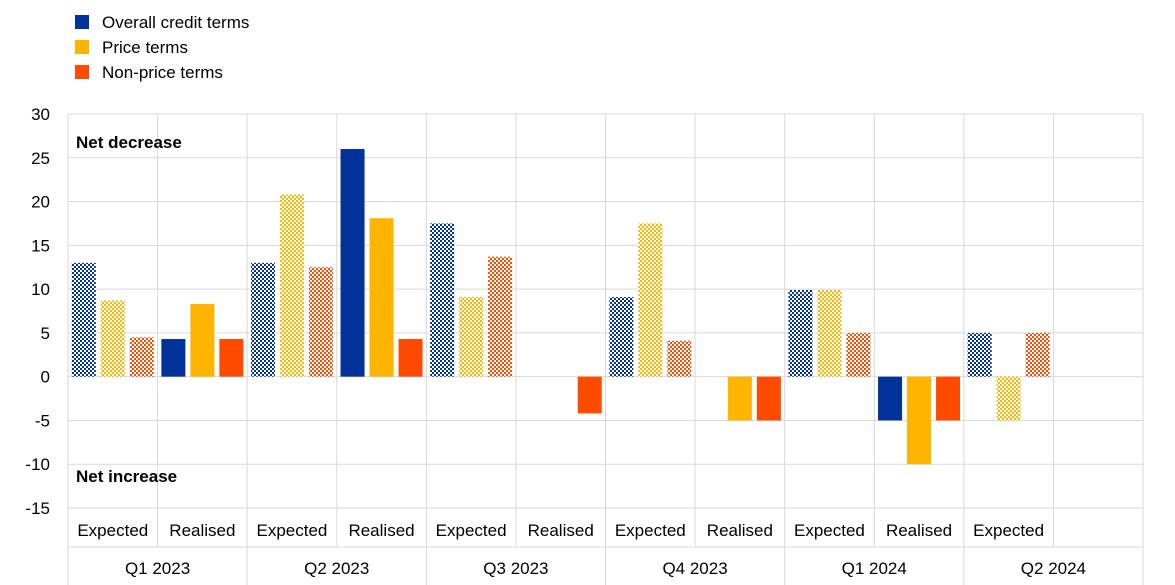 This screenshot has height=585, width=1175. What do you see at coordinates (1053, 568) in the screenshot?
I see `quarter-label: Q2 2024` at bounding box center [1053, 568].